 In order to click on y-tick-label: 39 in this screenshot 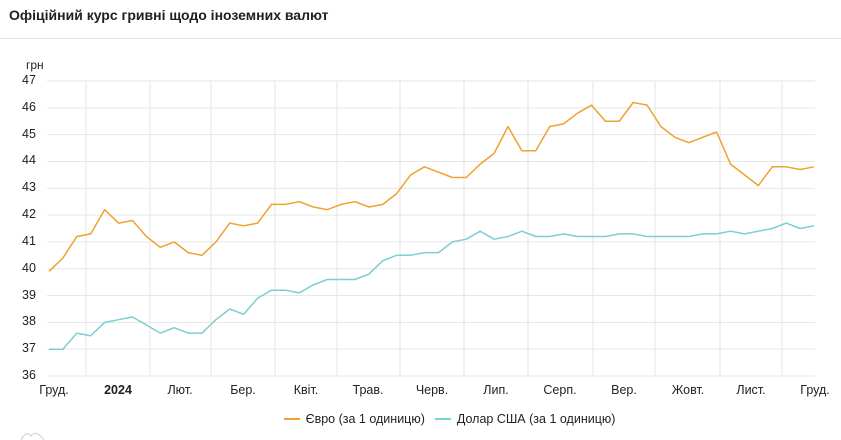, I will do `click(29, 294)`.